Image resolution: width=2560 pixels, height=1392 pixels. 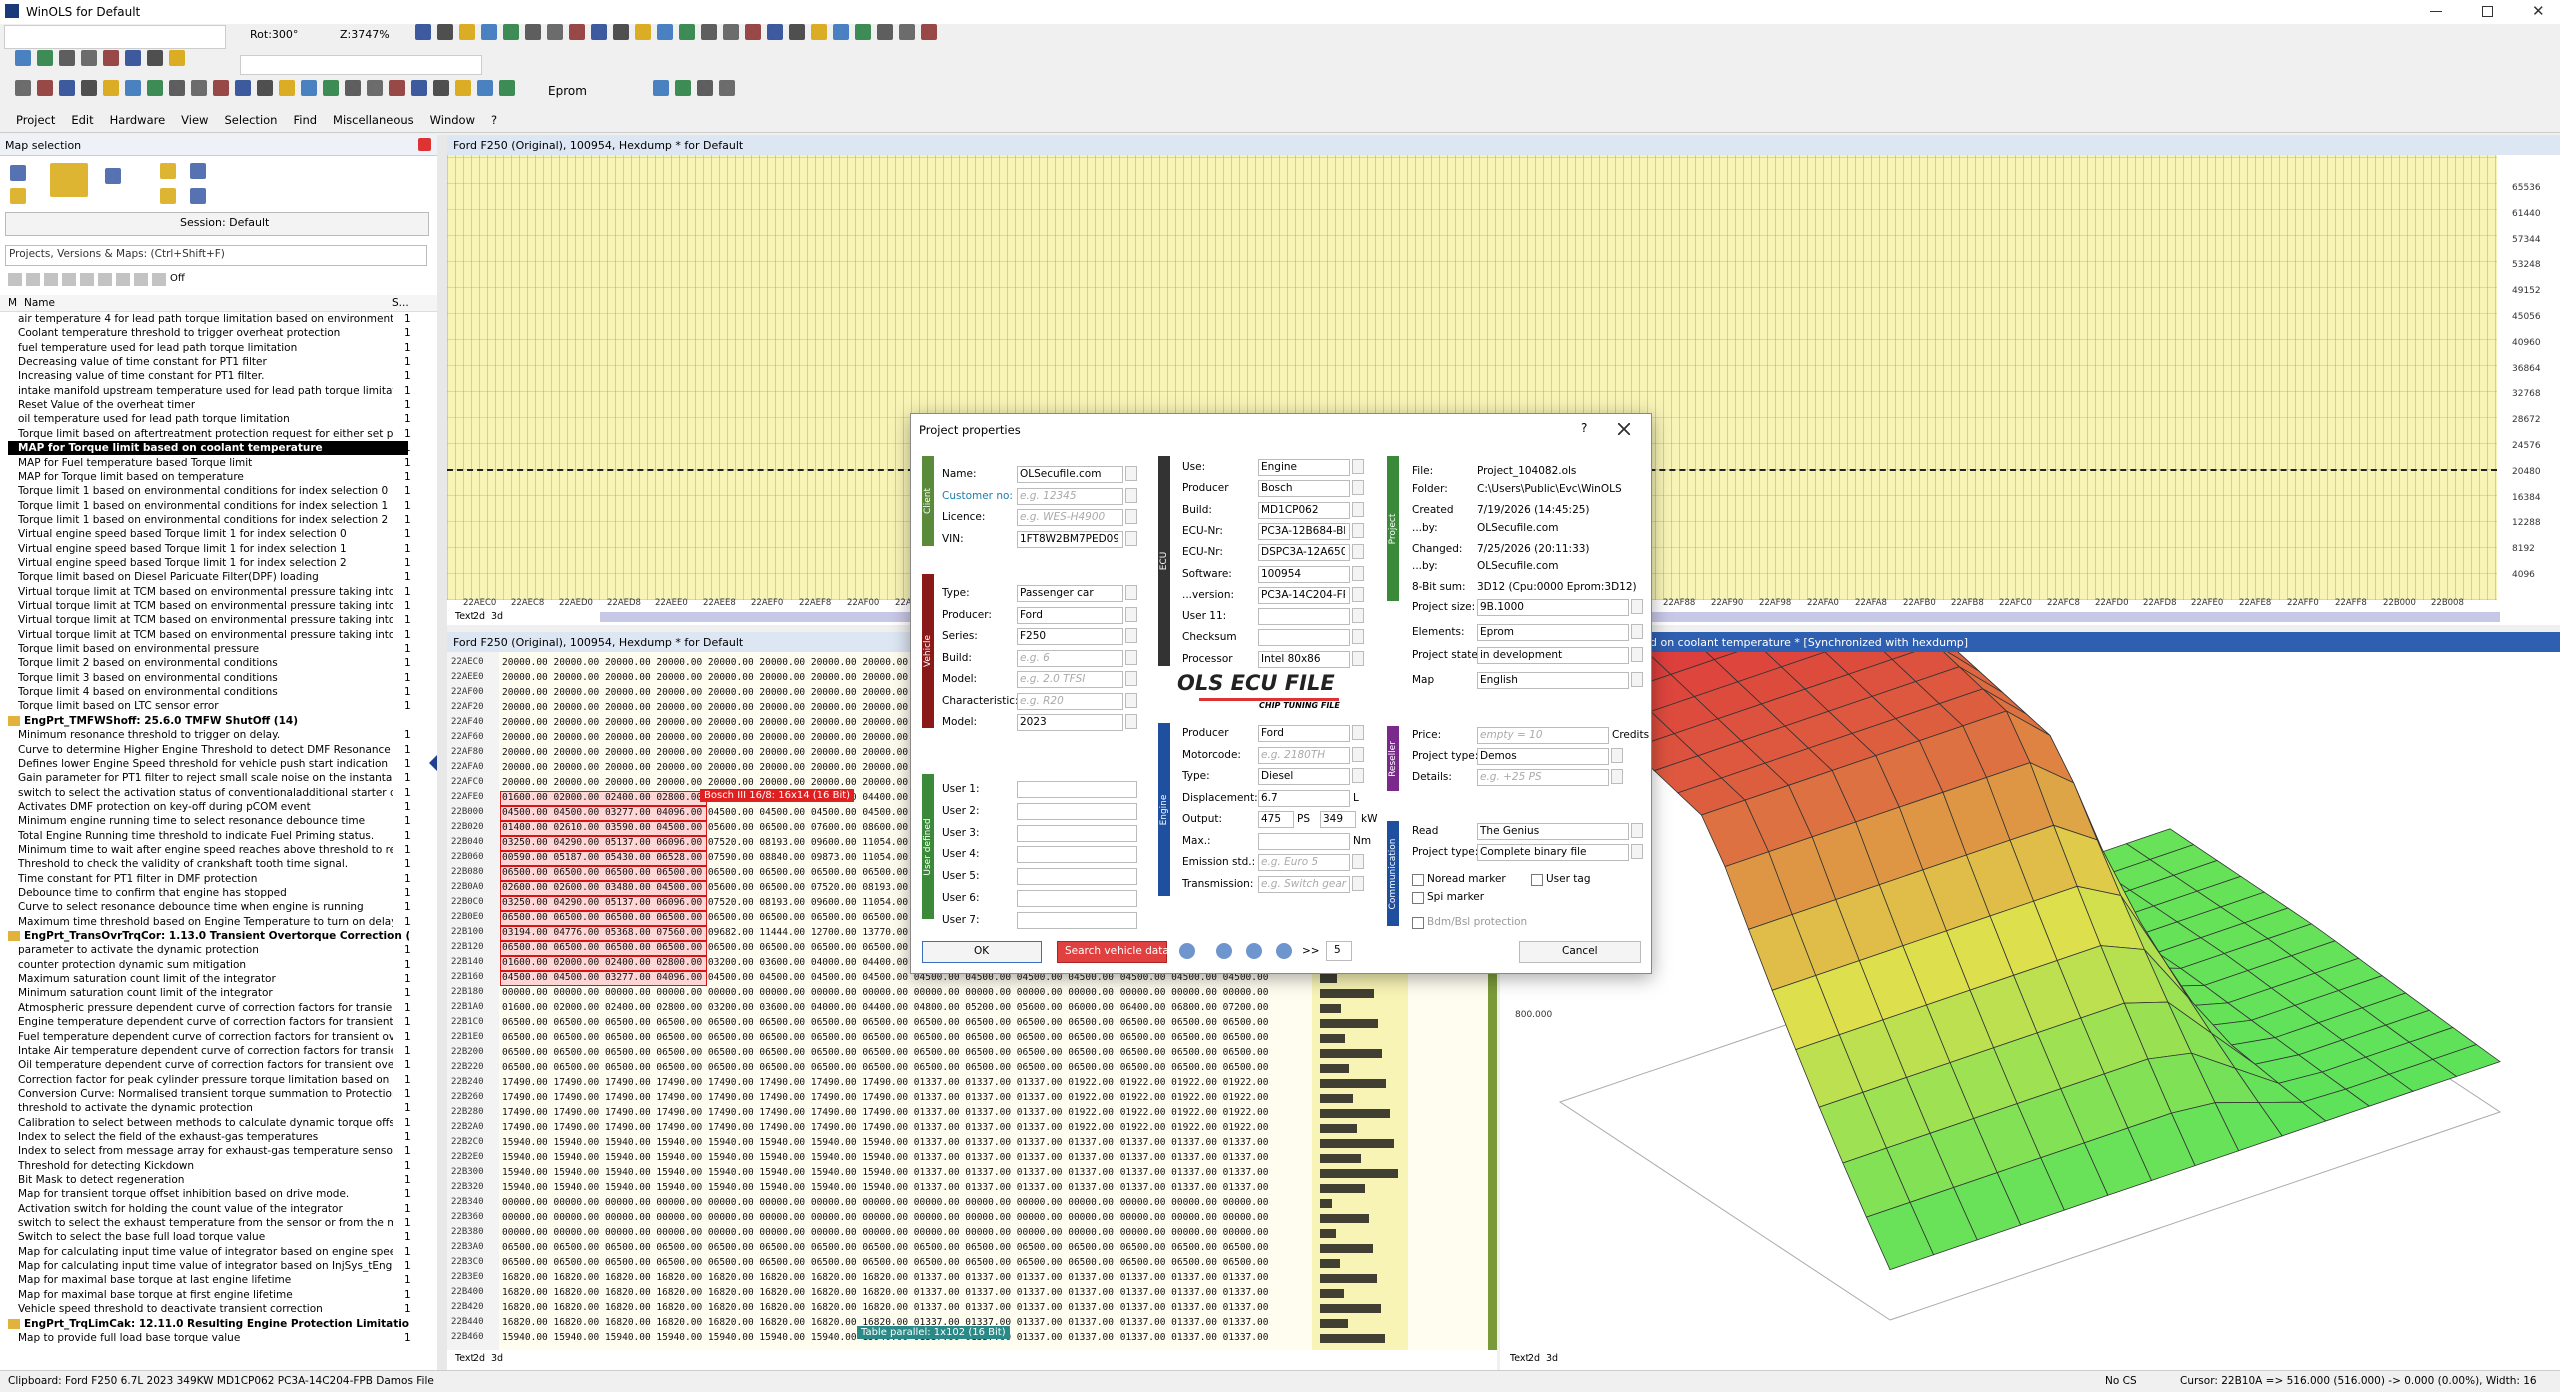 I want to click on map-row: Reset Value of the overheat timer, so click(x=107, y=405).